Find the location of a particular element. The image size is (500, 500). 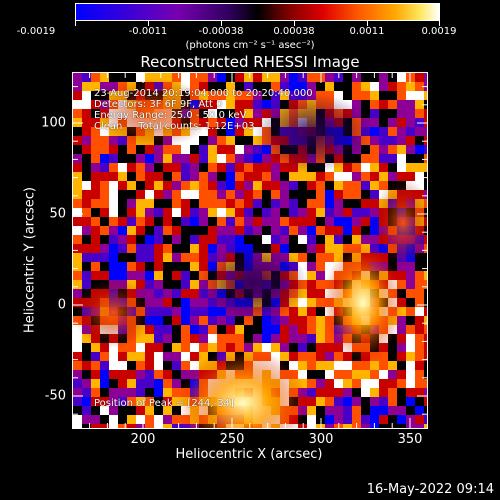

peak-position-label: Position of Peak = [244,-34] is located at coordinates (164, 403).